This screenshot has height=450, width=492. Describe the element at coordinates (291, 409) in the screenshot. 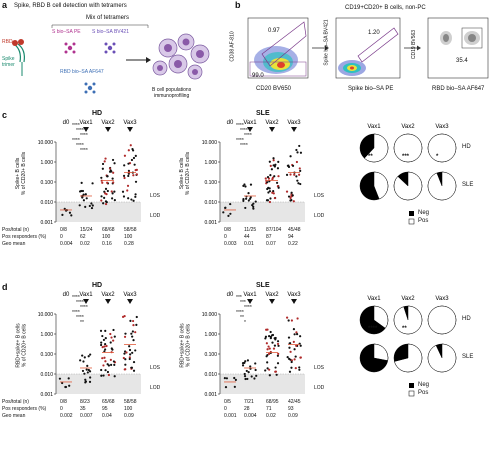

I see `d-table-cell: 93` at that location.